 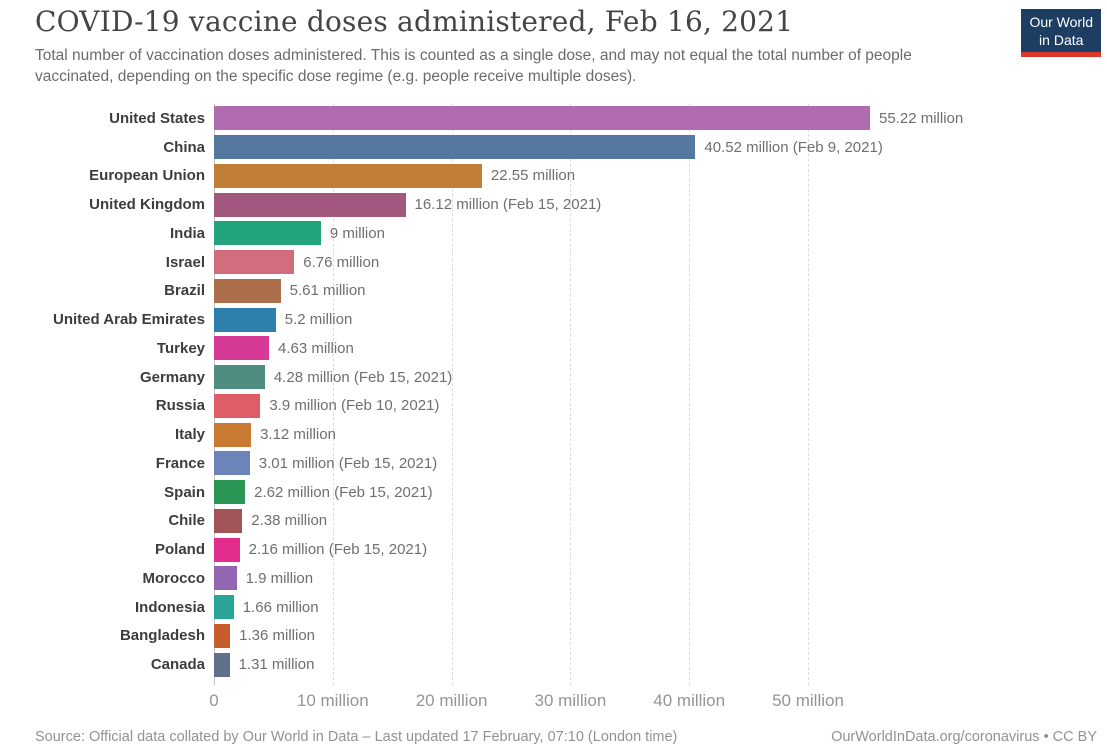 I want to click on x-axis-tick-label: 0, so click(x=214, y=700).